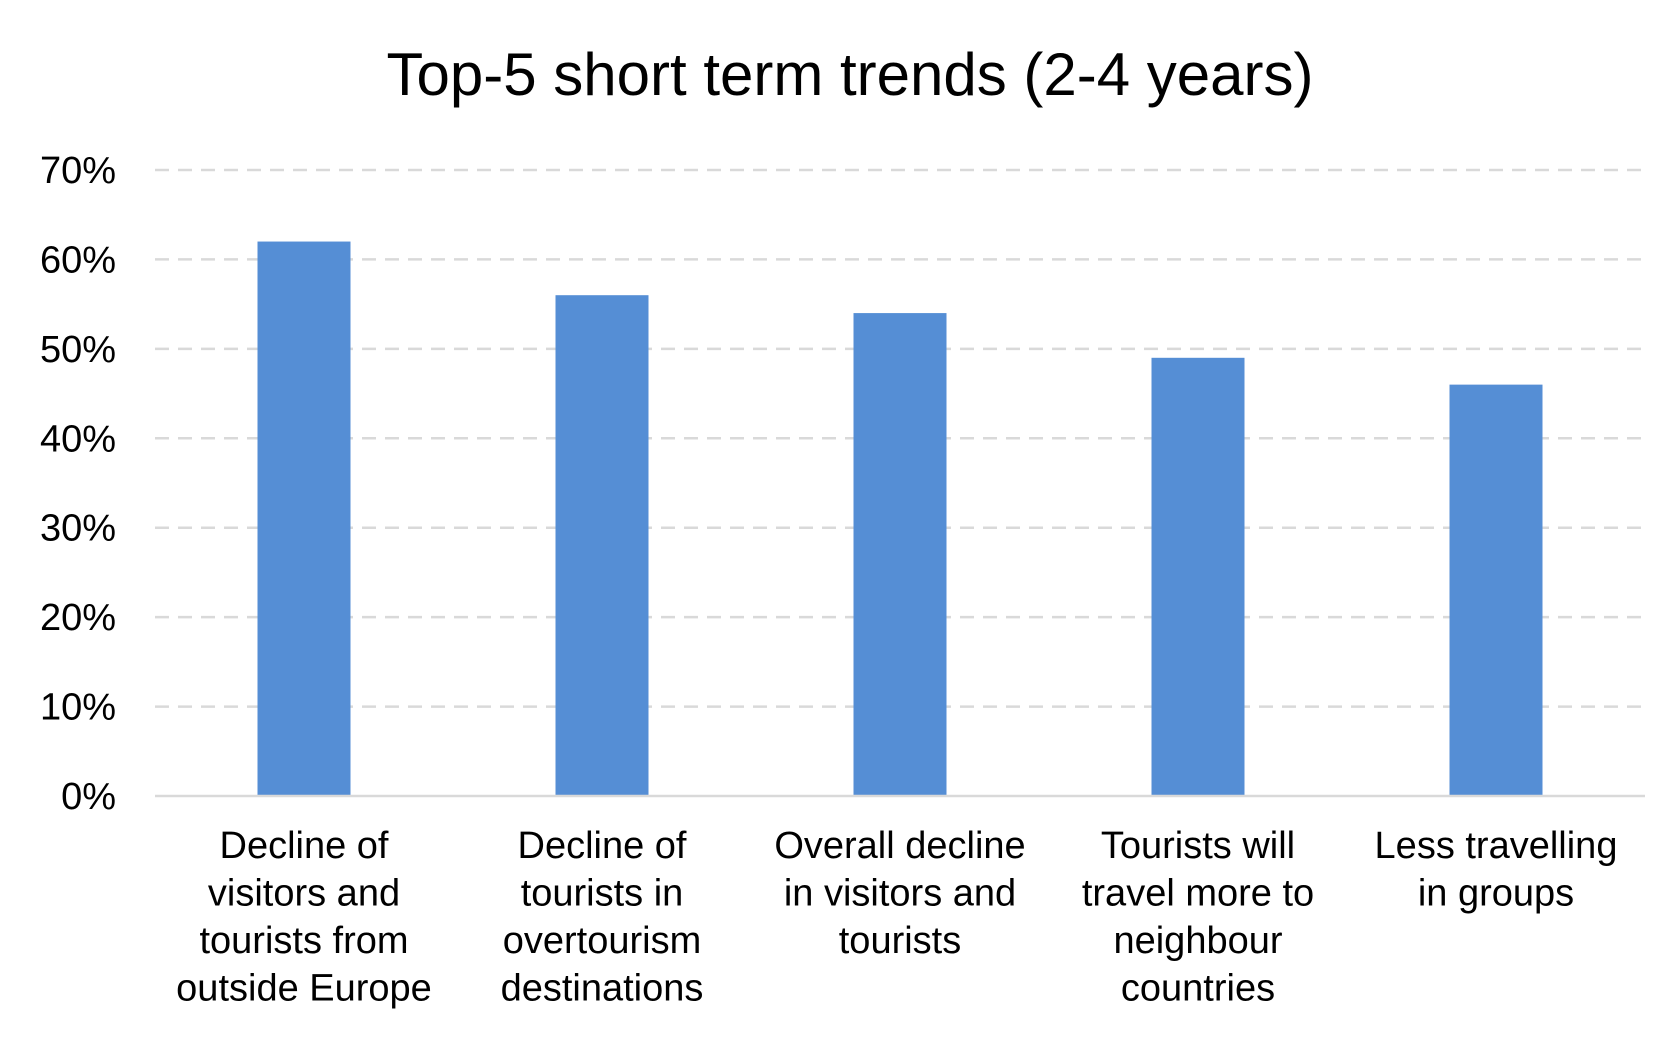  What do you see at coordinates (900, 941) in the screenshot?
I see `x-category-label-line: tourists` at bounding box center [900, 941].